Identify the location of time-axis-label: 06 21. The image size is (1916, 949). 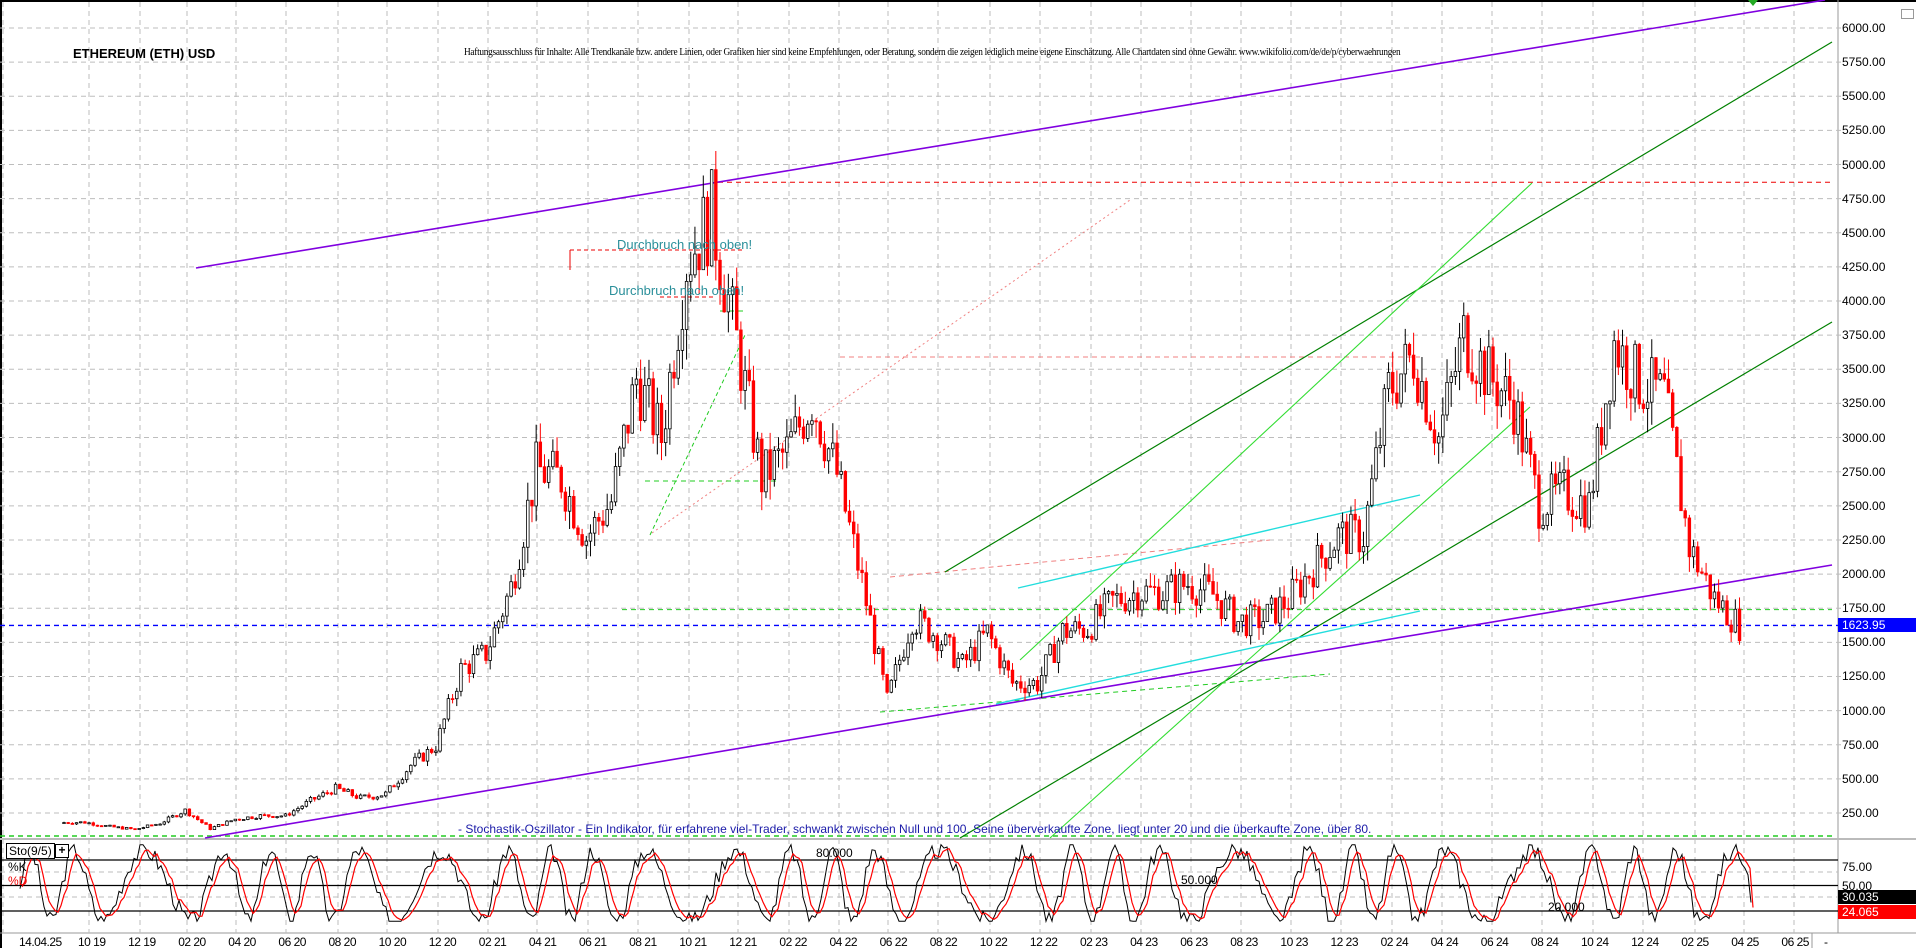
(593, 942).